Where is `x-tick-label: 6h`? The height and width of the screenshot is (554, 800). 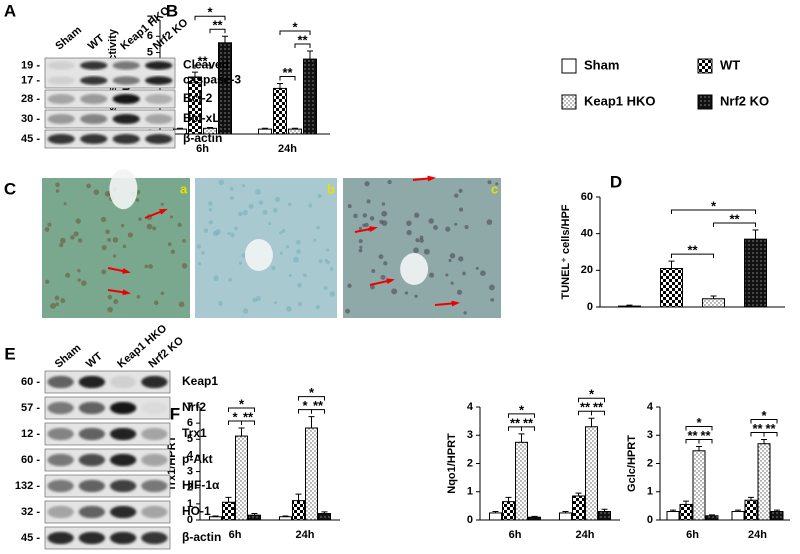 x-tick-label: 6h is located at coordinates (515, 535).